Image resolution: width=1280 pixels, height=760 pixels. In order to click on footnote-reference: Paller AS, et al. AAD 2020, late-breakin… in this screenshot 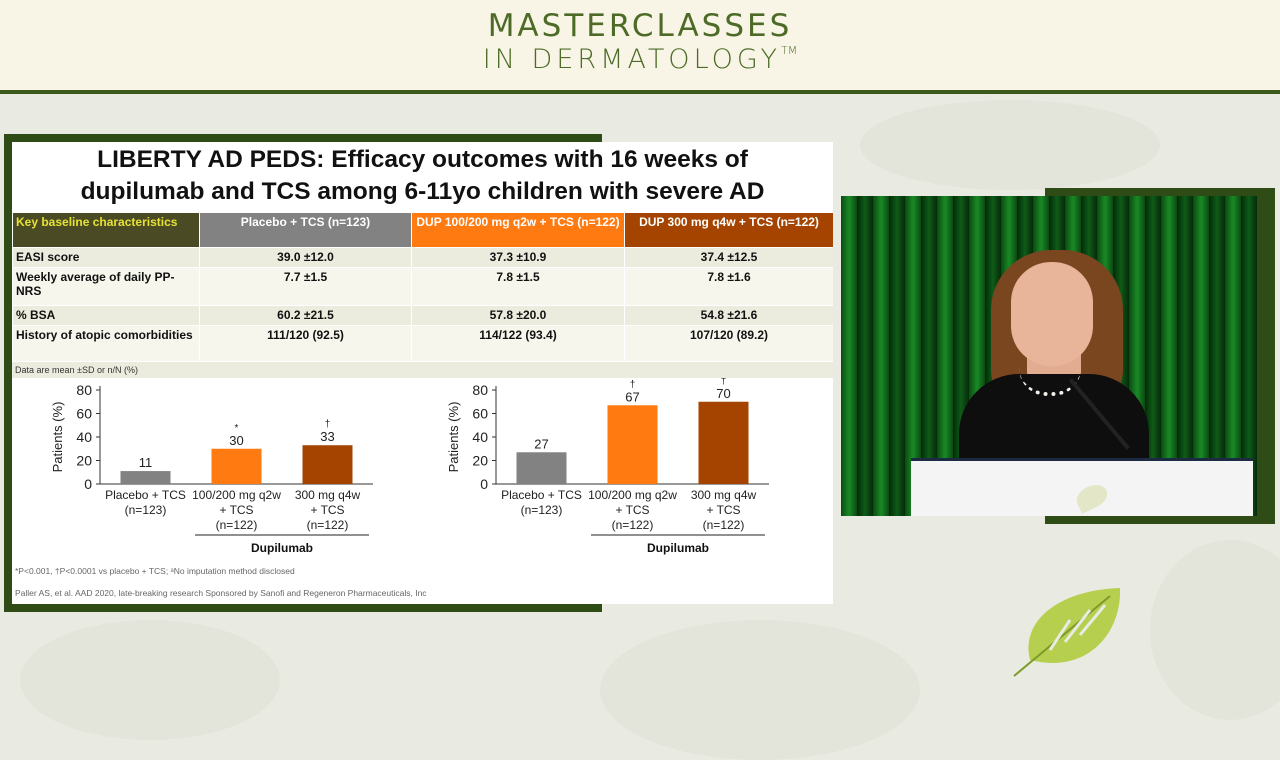, I will do `click(221, 593)`.